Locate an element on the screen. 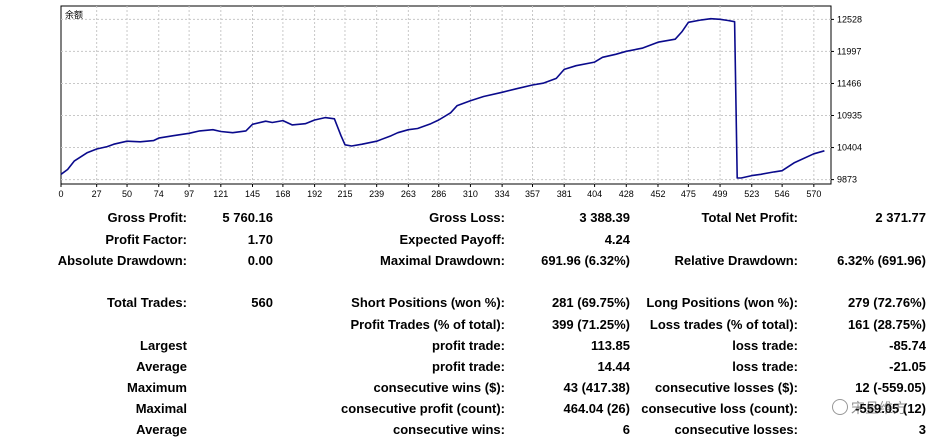 The image size is (941, 443). largest-label: Largest is located at coordinates (163, 345).